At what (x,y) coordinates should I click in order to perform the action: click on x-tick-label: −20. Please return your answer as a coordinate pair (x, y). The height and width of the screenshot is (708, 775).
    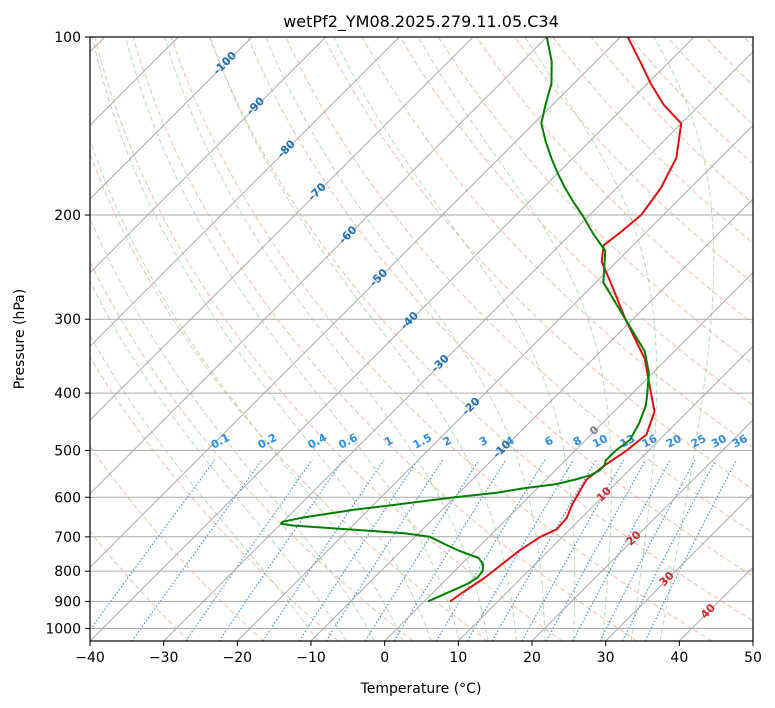
    Looking at the image, I should click on (238, 658).